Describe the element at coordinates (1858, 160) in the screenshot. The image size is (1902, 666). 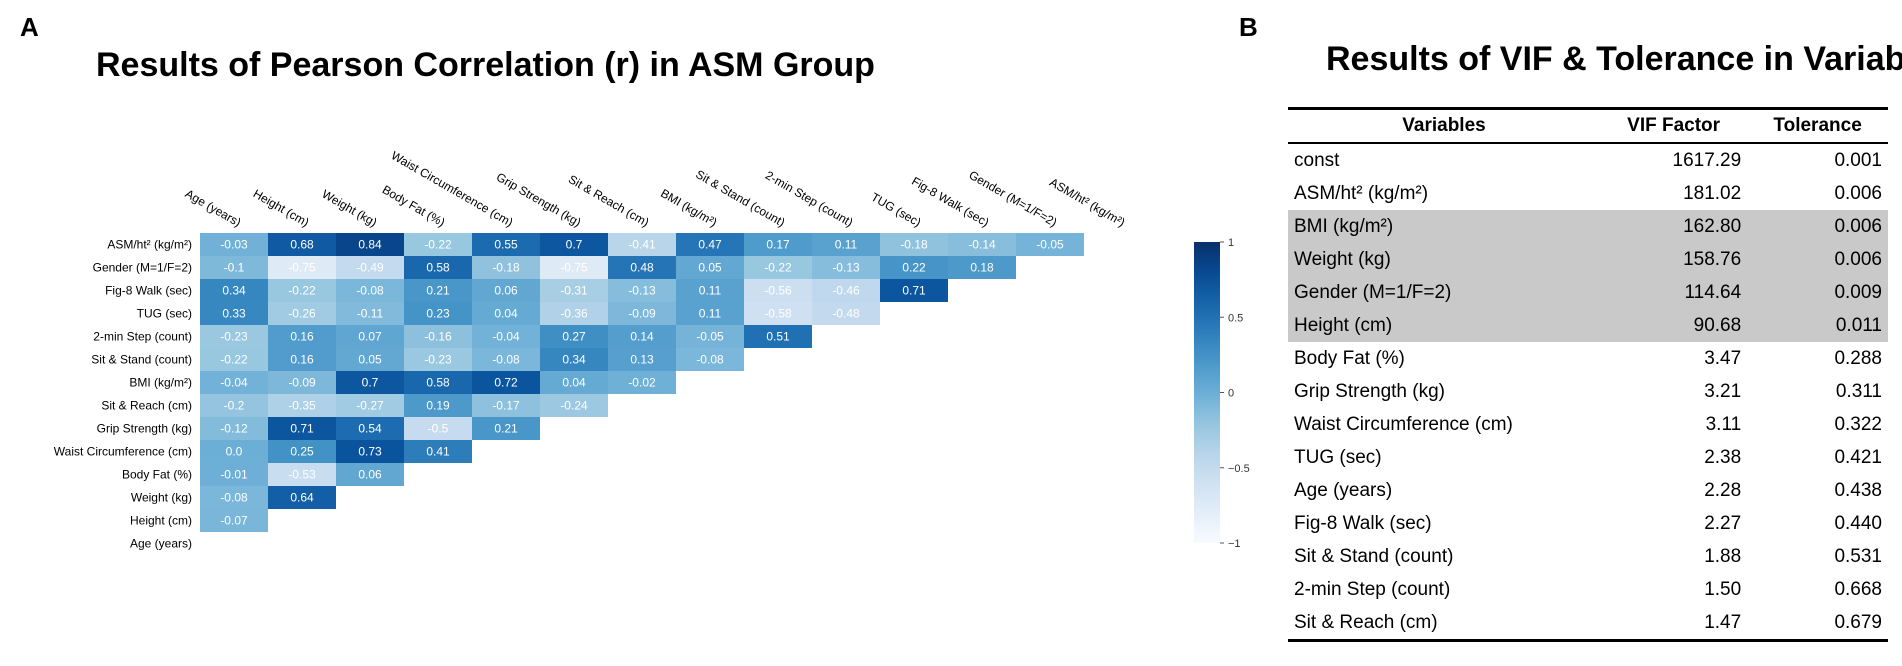
I see `tolerance-cell: 0.001` at that location.